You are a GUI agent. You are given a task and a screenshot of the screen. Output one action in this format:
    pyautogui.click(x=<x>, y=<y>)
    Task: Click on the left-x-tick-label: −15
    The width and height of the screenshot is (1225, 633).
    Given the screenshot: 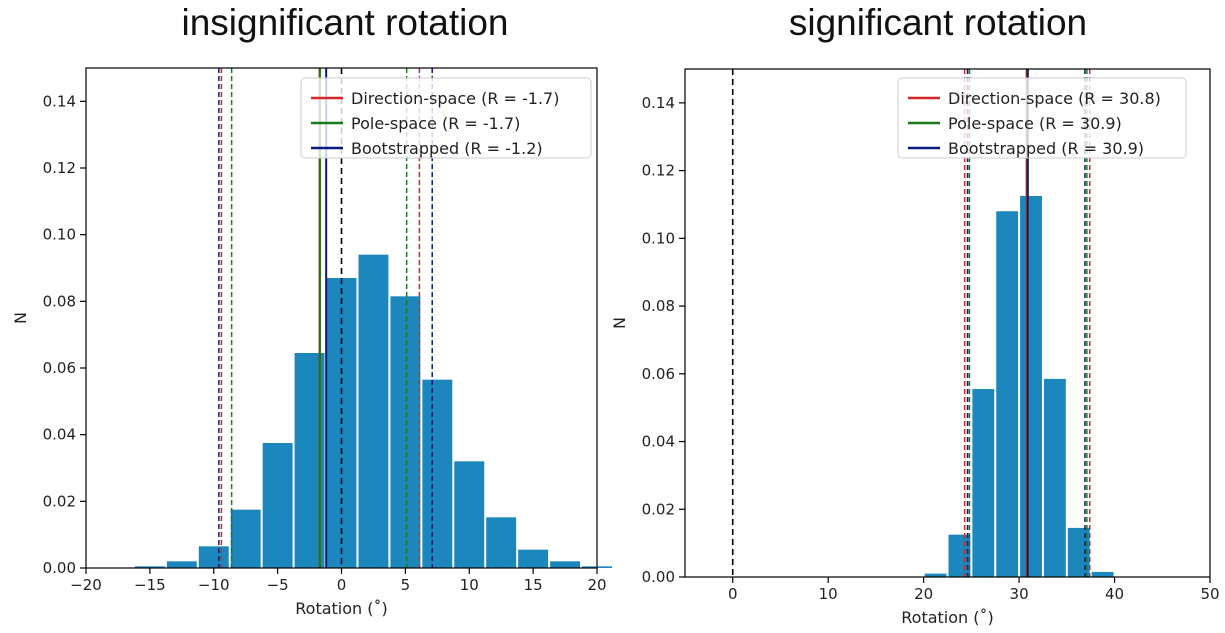 What is the action you would take?
    pyautogui.click(x=150, y=585)
    